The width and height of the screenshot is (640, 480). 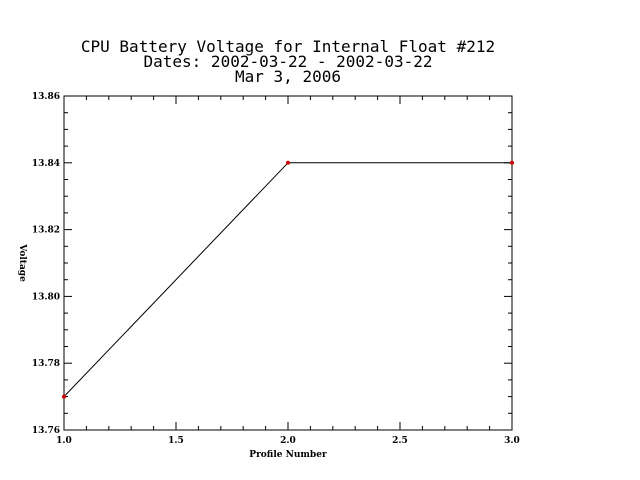 What do you see at coordinates (288, 455) in the screenshot?
I see `x-axis-title: Profile Number` at bounding box center [288, 455].